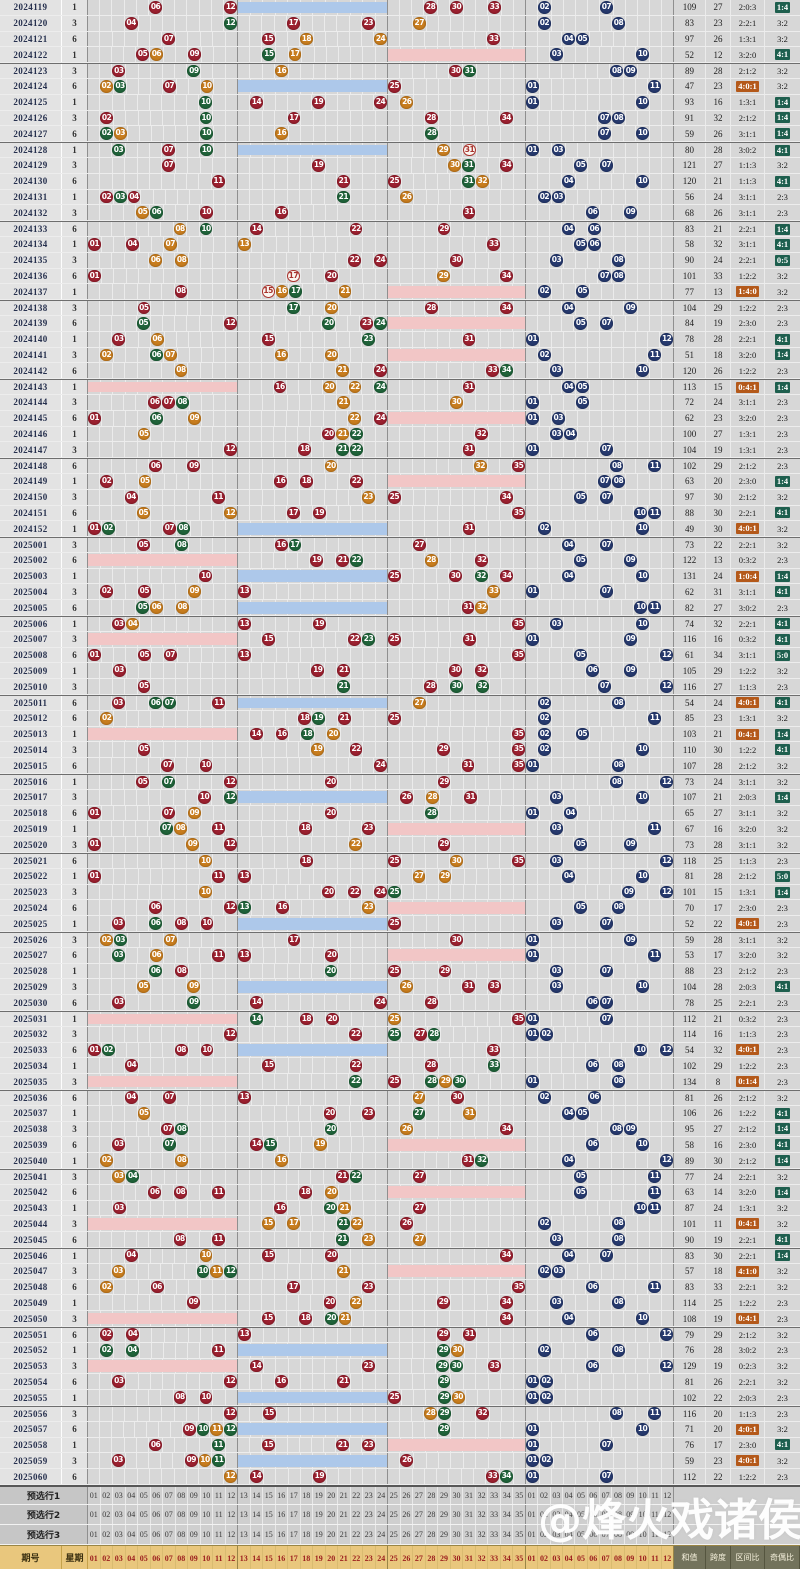 Image resolution: width=800 pixels, height=1569 pixels. I want to click on period-cell: 2025019, so click(31, 829).